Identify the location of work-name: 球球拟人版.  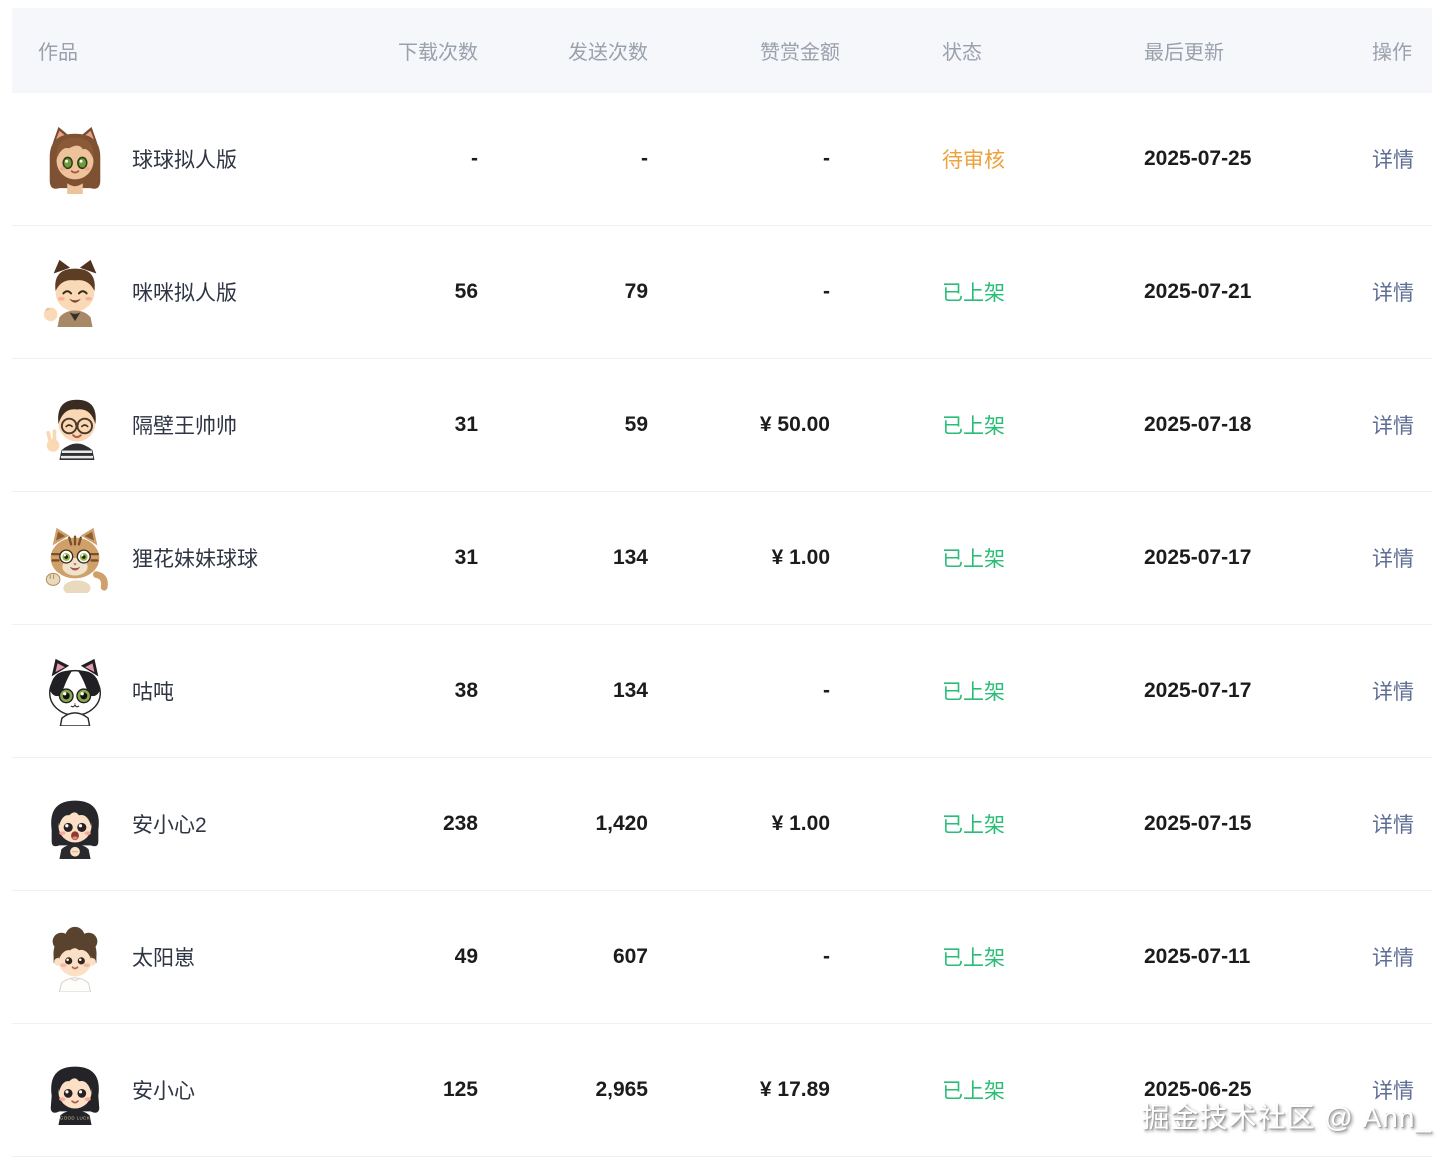
(184, 160).